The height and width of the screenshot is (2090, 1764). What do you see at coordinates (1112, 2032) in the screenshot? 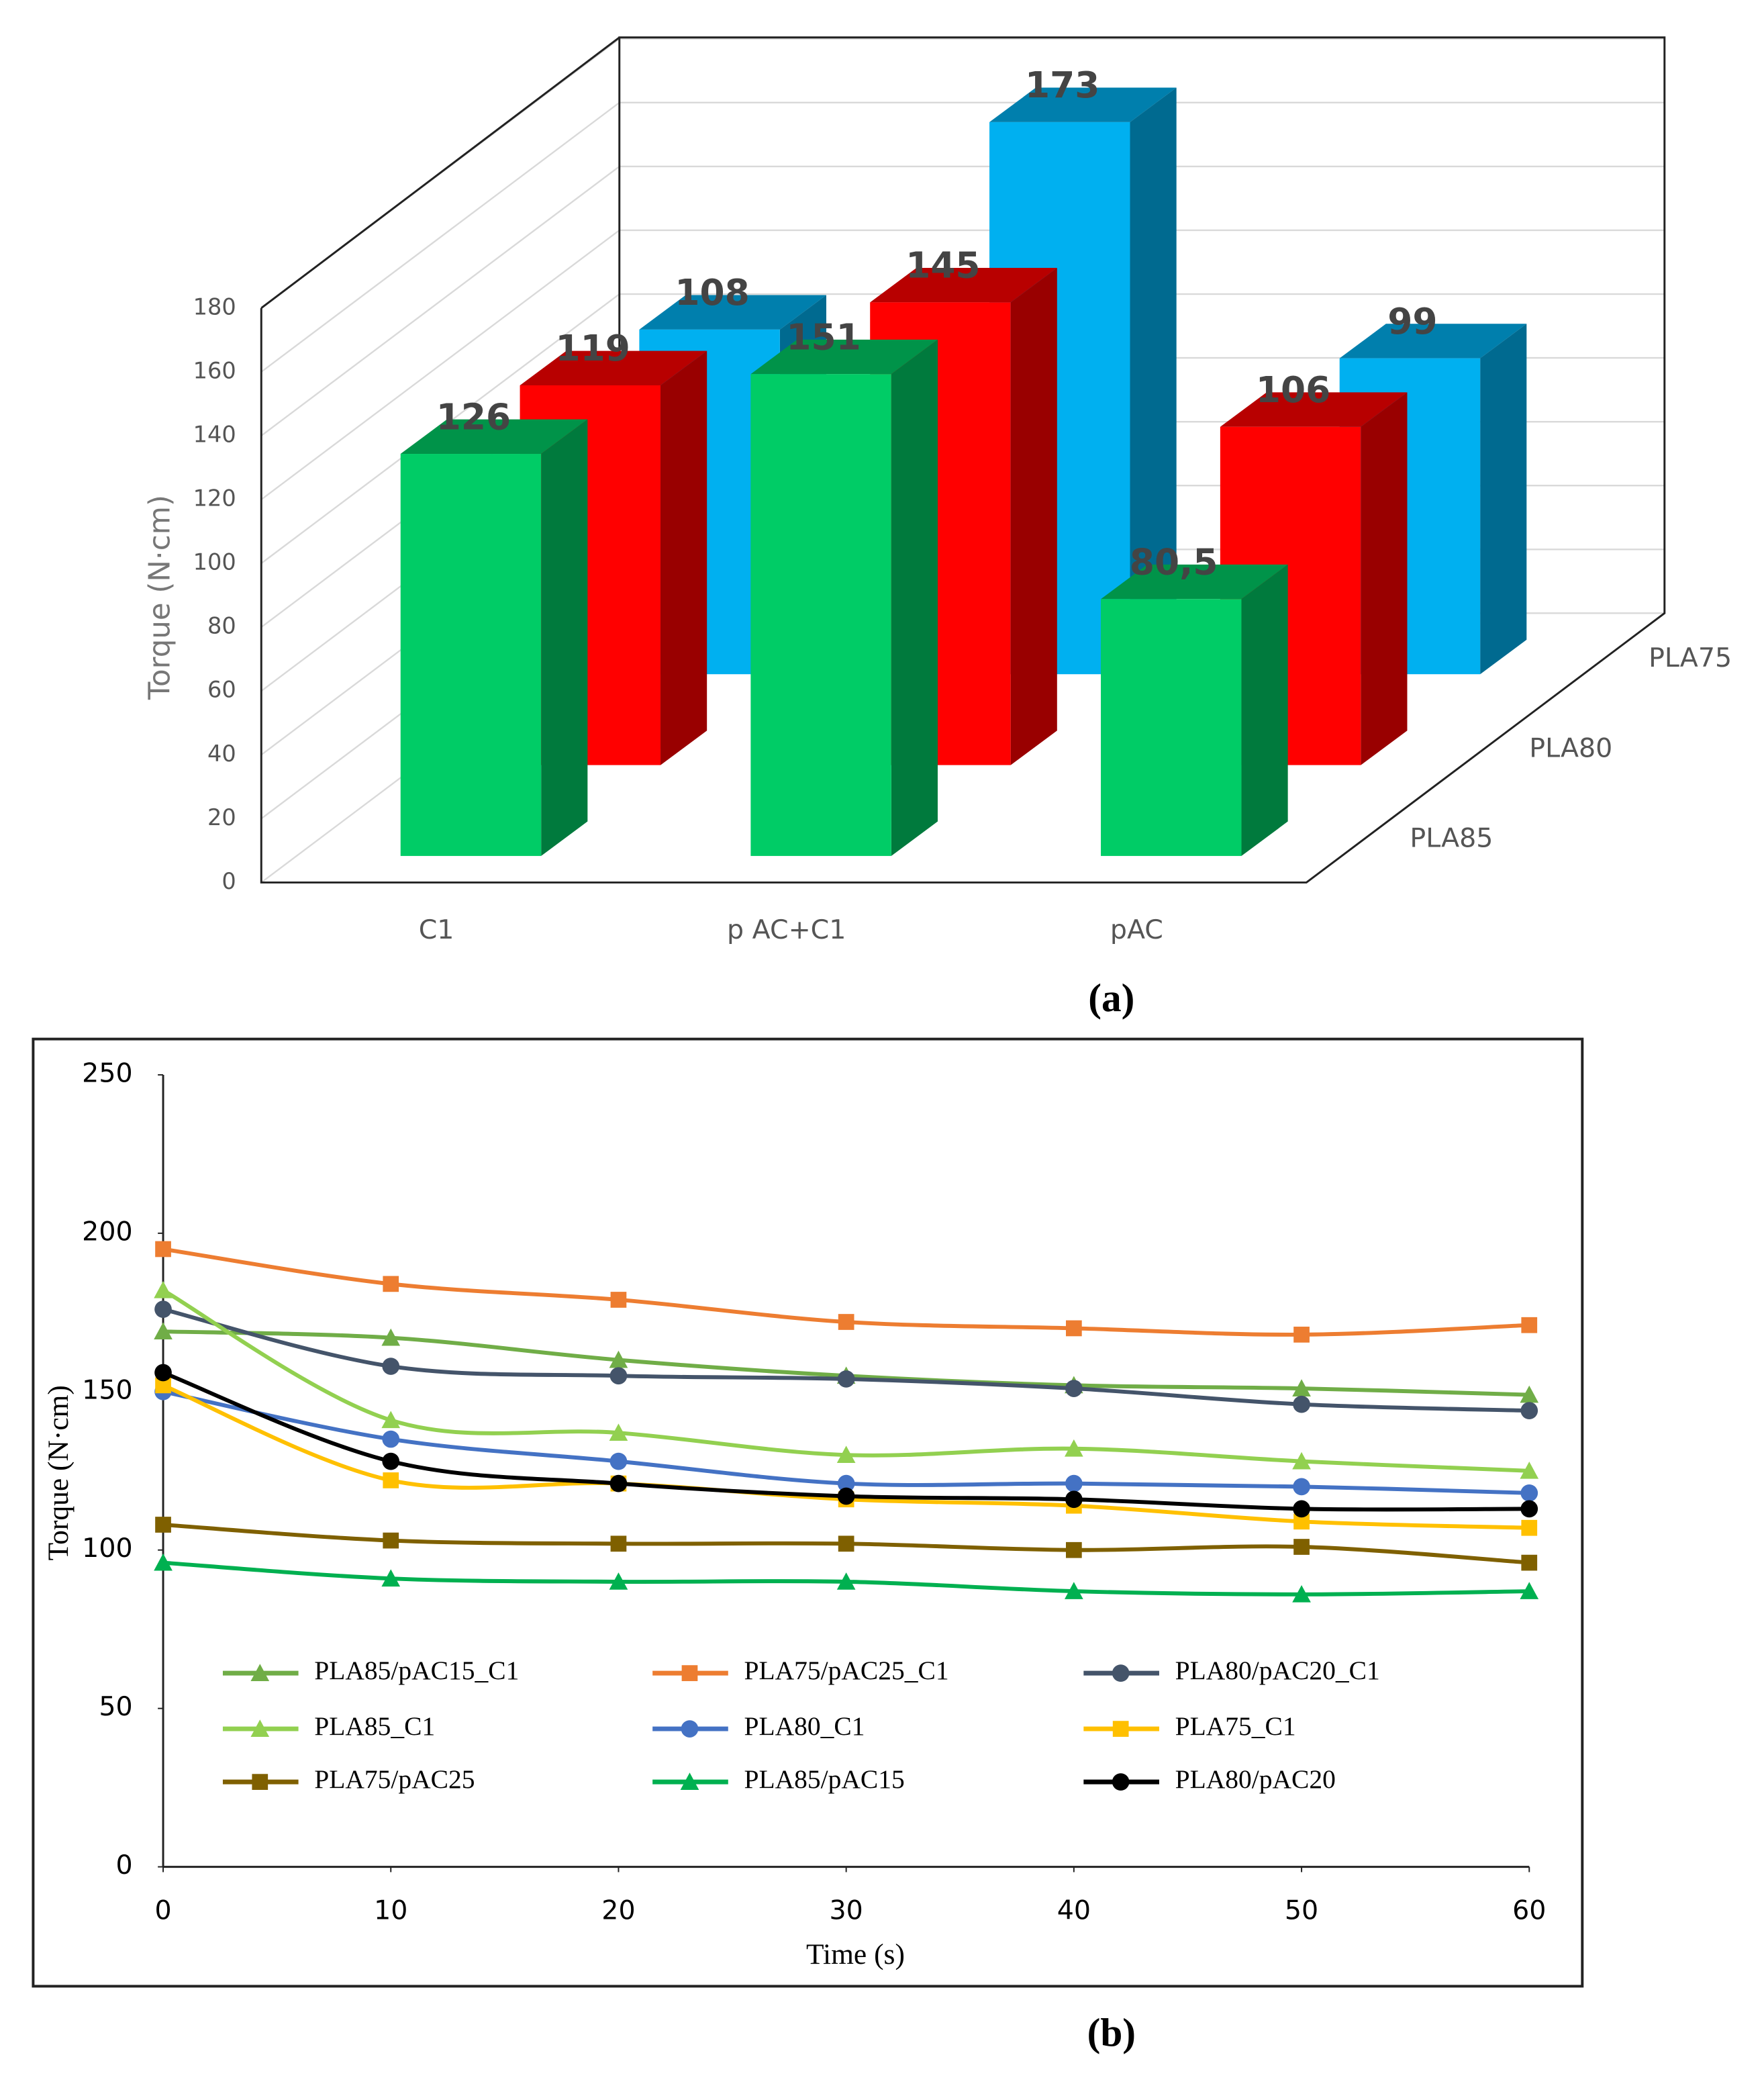
I see `caption-b: (b)` at bounding box center [1112, 2032].